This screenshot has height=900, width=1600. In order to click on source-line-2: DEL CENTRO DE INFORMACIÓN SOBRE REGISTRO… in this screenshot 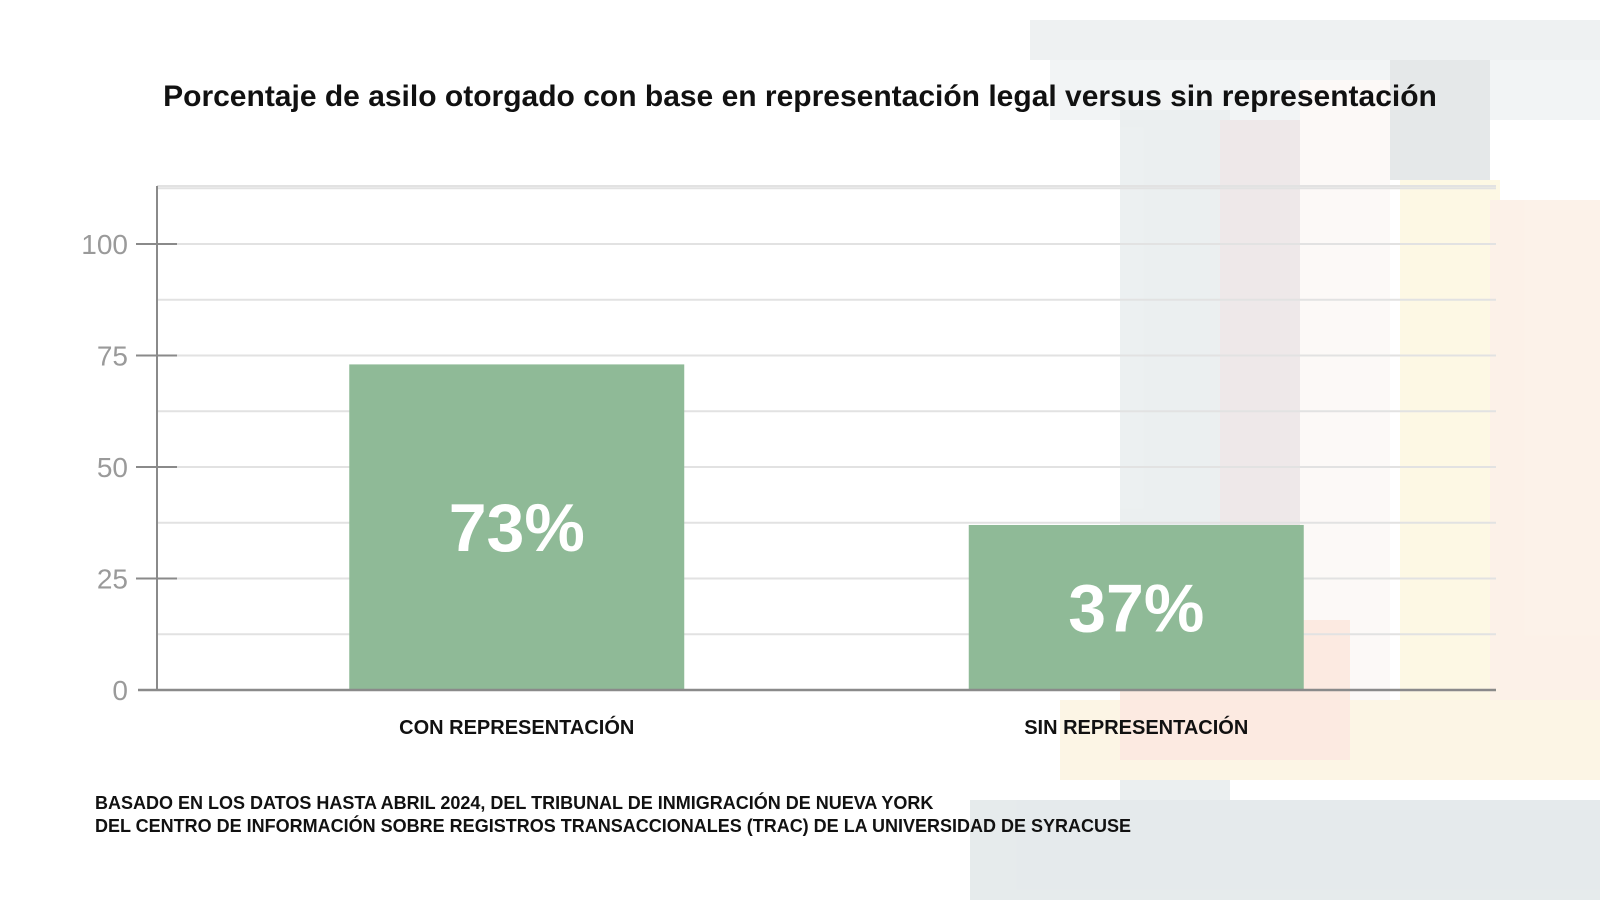, I will do `click(613, 826)`.